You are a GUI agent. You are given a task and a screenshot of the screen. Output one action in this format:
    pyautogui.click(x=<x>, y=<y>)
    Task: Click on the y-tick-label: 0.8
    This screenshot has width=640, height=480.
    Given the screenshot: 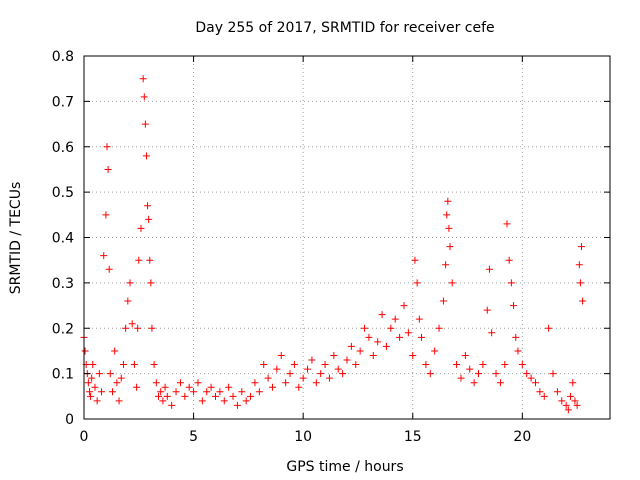 What is the action you would take?
    pyautogui.click(x=63, y=57)
    